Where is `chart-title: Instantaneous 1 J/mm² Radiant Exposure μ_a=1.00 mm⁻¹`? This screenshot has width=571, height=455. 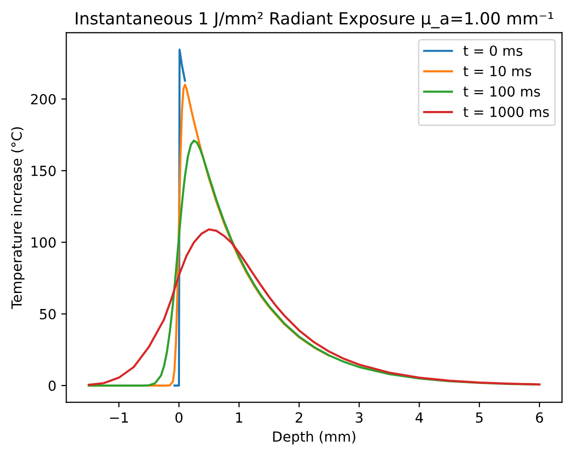
chart-title: Instantaneous 1 J/mm² Radiant Exposure μ_a=1.00 mm⁻¹ is located at coordinates (315, 20).